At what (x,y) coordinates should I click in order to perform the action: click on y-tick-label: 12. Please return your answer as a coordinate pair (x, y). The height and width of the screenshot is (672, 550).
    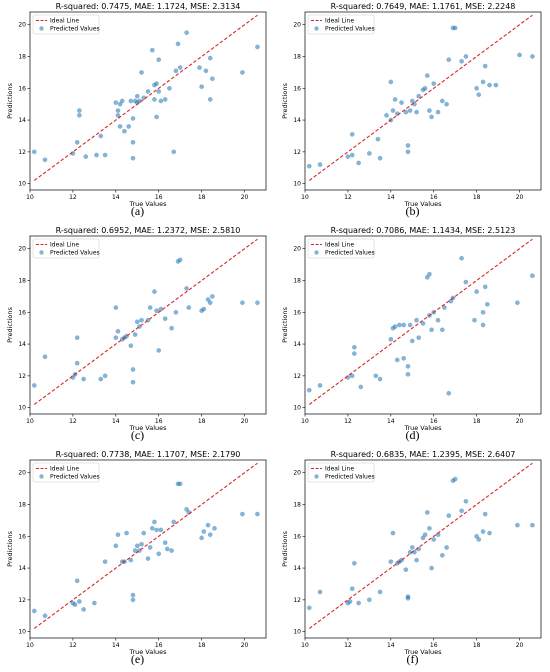
    Looking at the image, I should click on (22, 600).